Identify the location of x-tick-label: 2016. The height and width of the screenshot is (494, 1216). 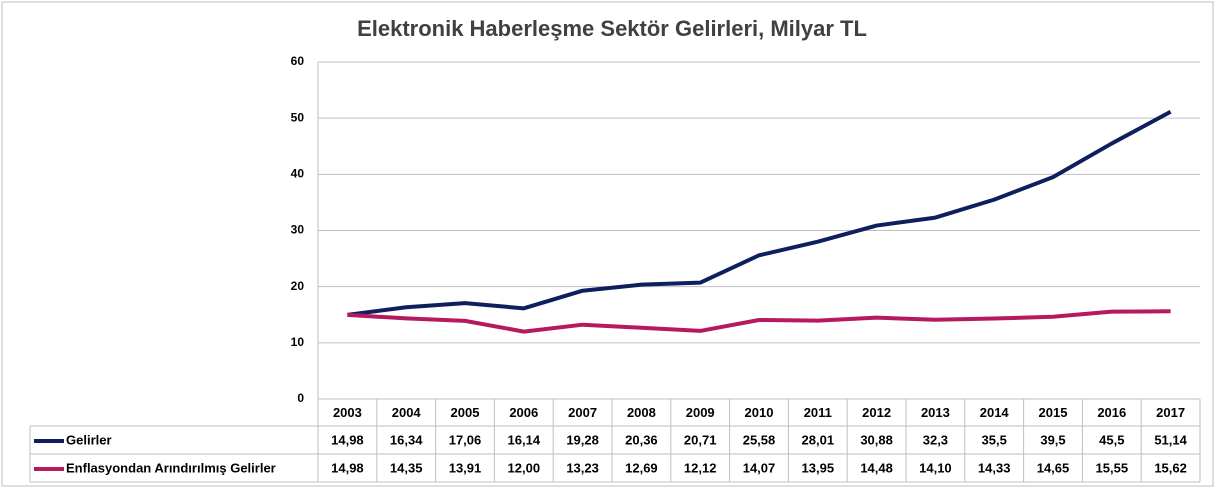
(1111, 412).